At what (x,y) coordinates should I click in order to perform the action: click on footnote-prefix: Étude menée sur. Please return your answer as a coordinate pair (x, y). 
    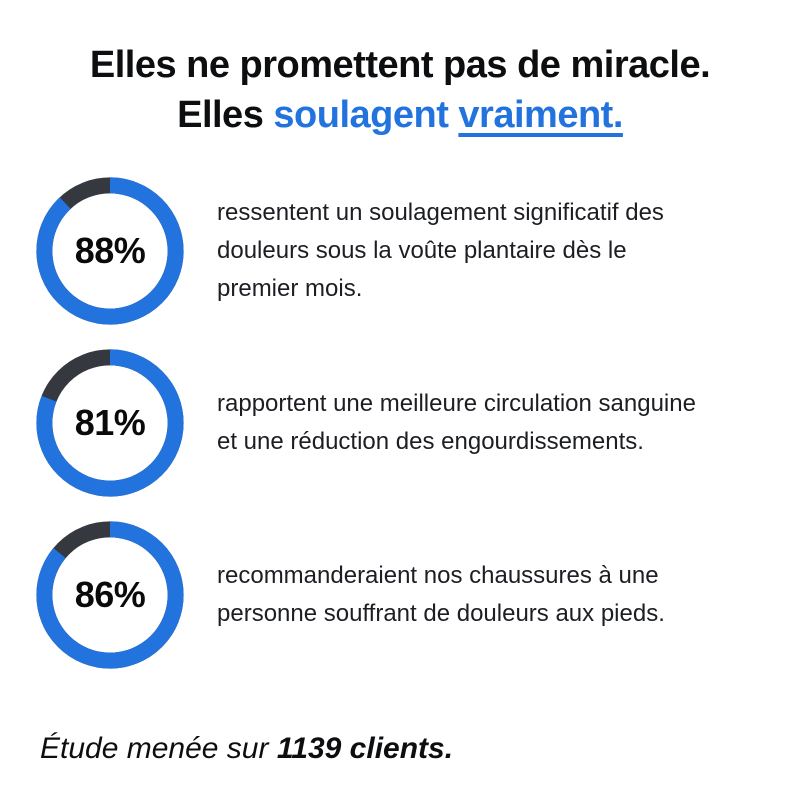
    Looking at the image, I should click on (154, 748).